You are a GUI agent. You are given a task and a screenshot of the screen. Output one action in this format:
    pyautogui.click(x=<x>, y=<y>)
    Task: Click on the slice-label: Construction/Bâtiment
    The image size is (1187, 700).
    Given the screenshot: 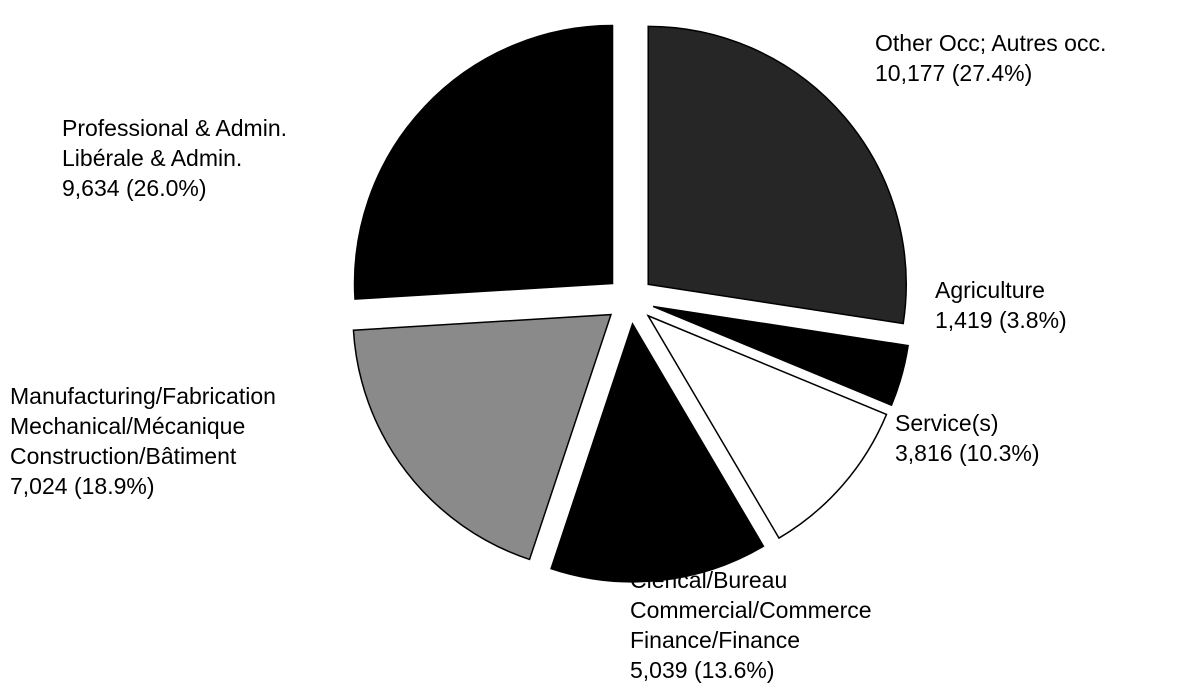 What is the action you would take?
    pyautogui.click(x=123, y=456)
    